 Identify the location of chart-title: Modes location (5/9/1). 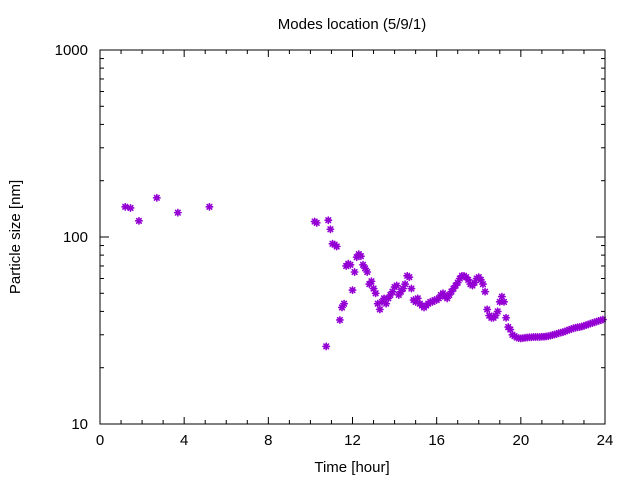
(352, 24).